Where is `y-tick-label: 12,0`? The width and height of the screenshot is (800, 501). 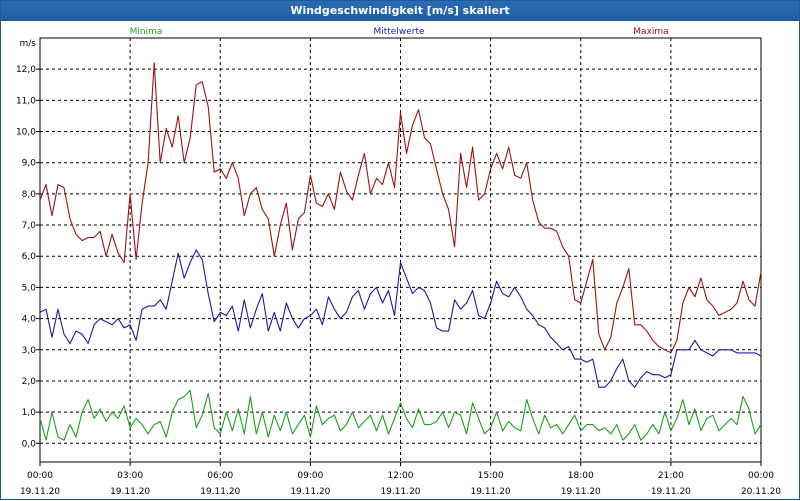 y-tick-label: 12,0 is located at coordinates (26, 70).